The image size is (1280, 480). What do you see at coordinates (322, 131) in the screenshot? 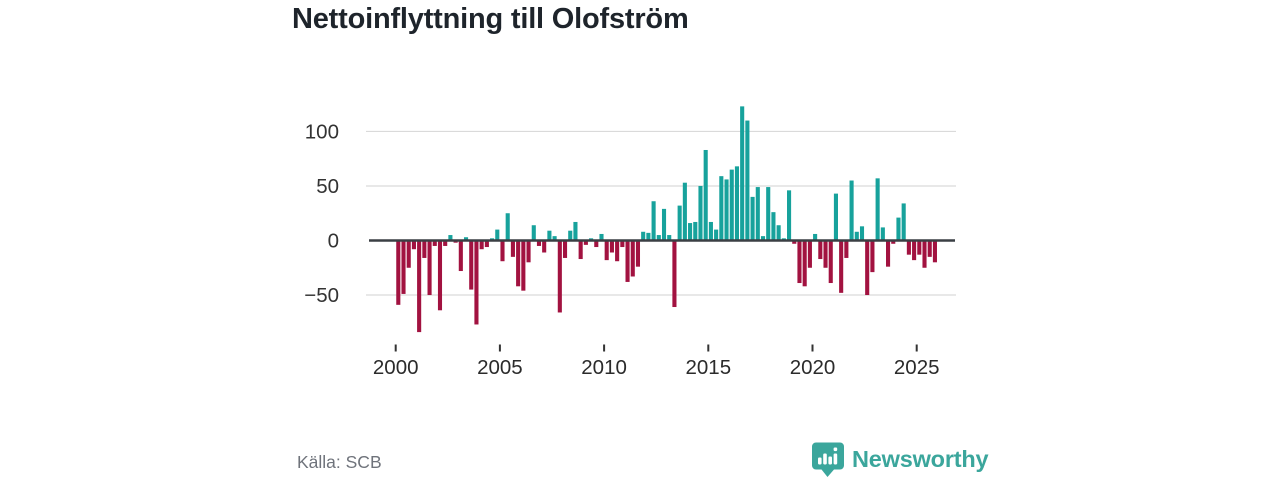
I see `y-tick-label: 100` at bounding box center [322, 131].